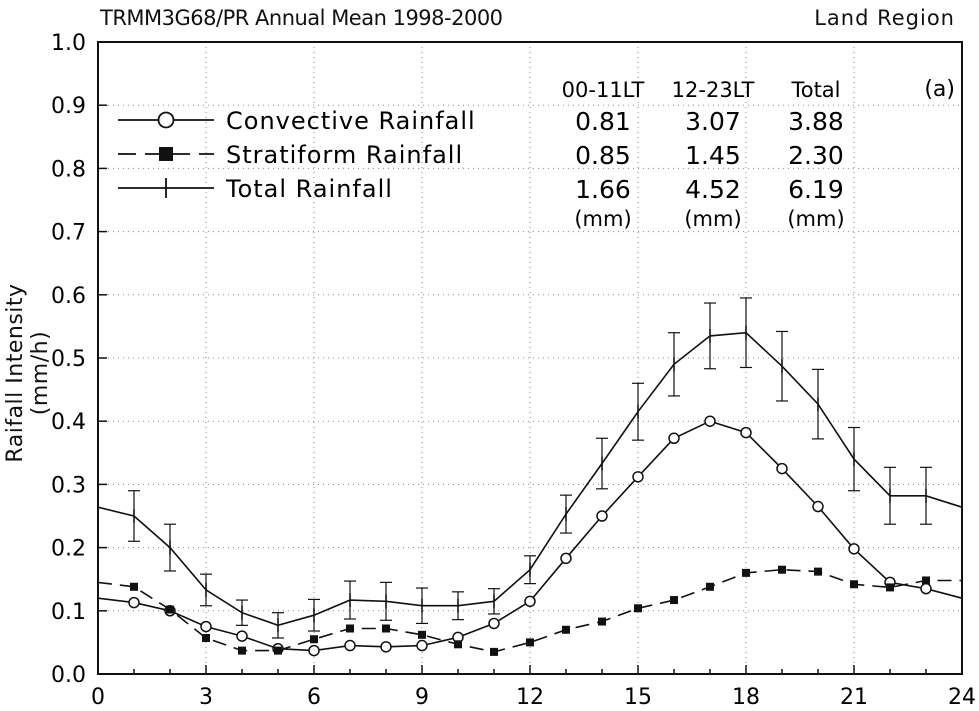  Describe the element at coordinates (746, 697) in the screenshot. I see `x-tick-label: 18` at that location.